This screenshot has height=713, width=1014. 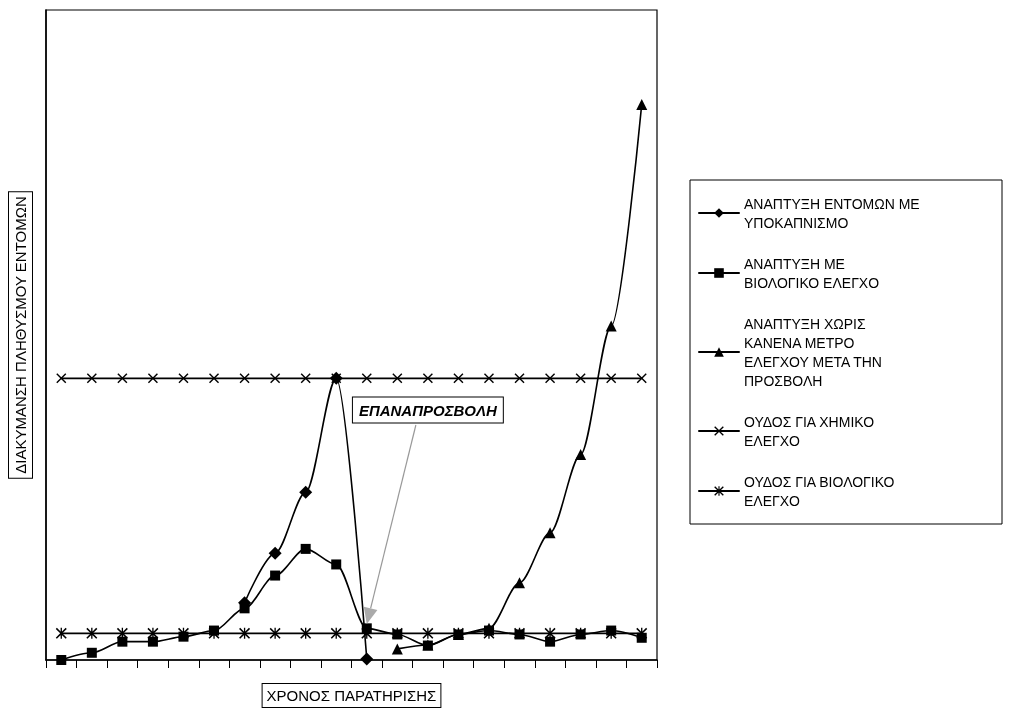 I want to click on annotation: ΕΠΑΝΑΠΡΟΣΒΟΛΗ, so click(x=428, y=410).